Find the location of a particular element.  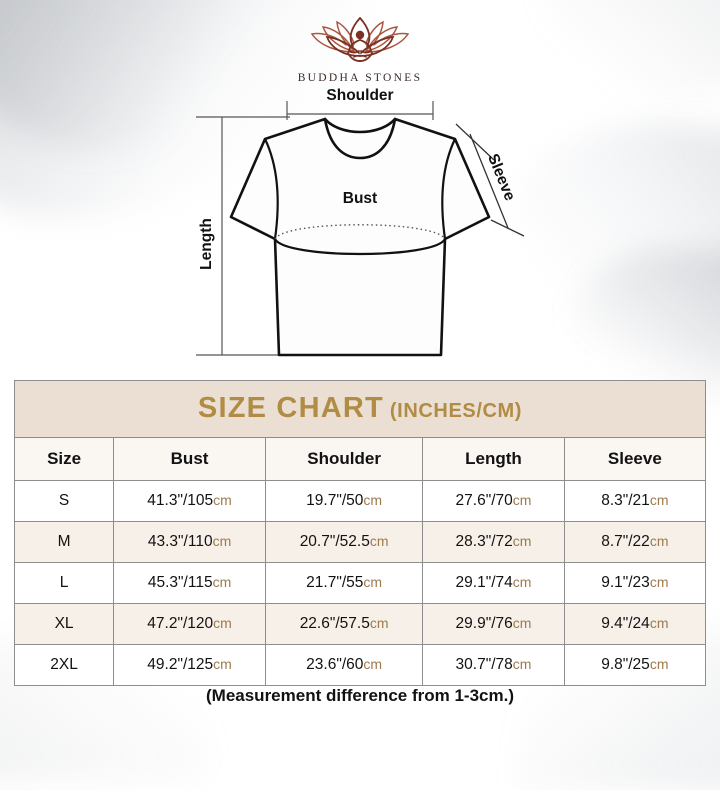

cell-shoulder: 20.7"/52.5cm is located at coordinates (343, 542).